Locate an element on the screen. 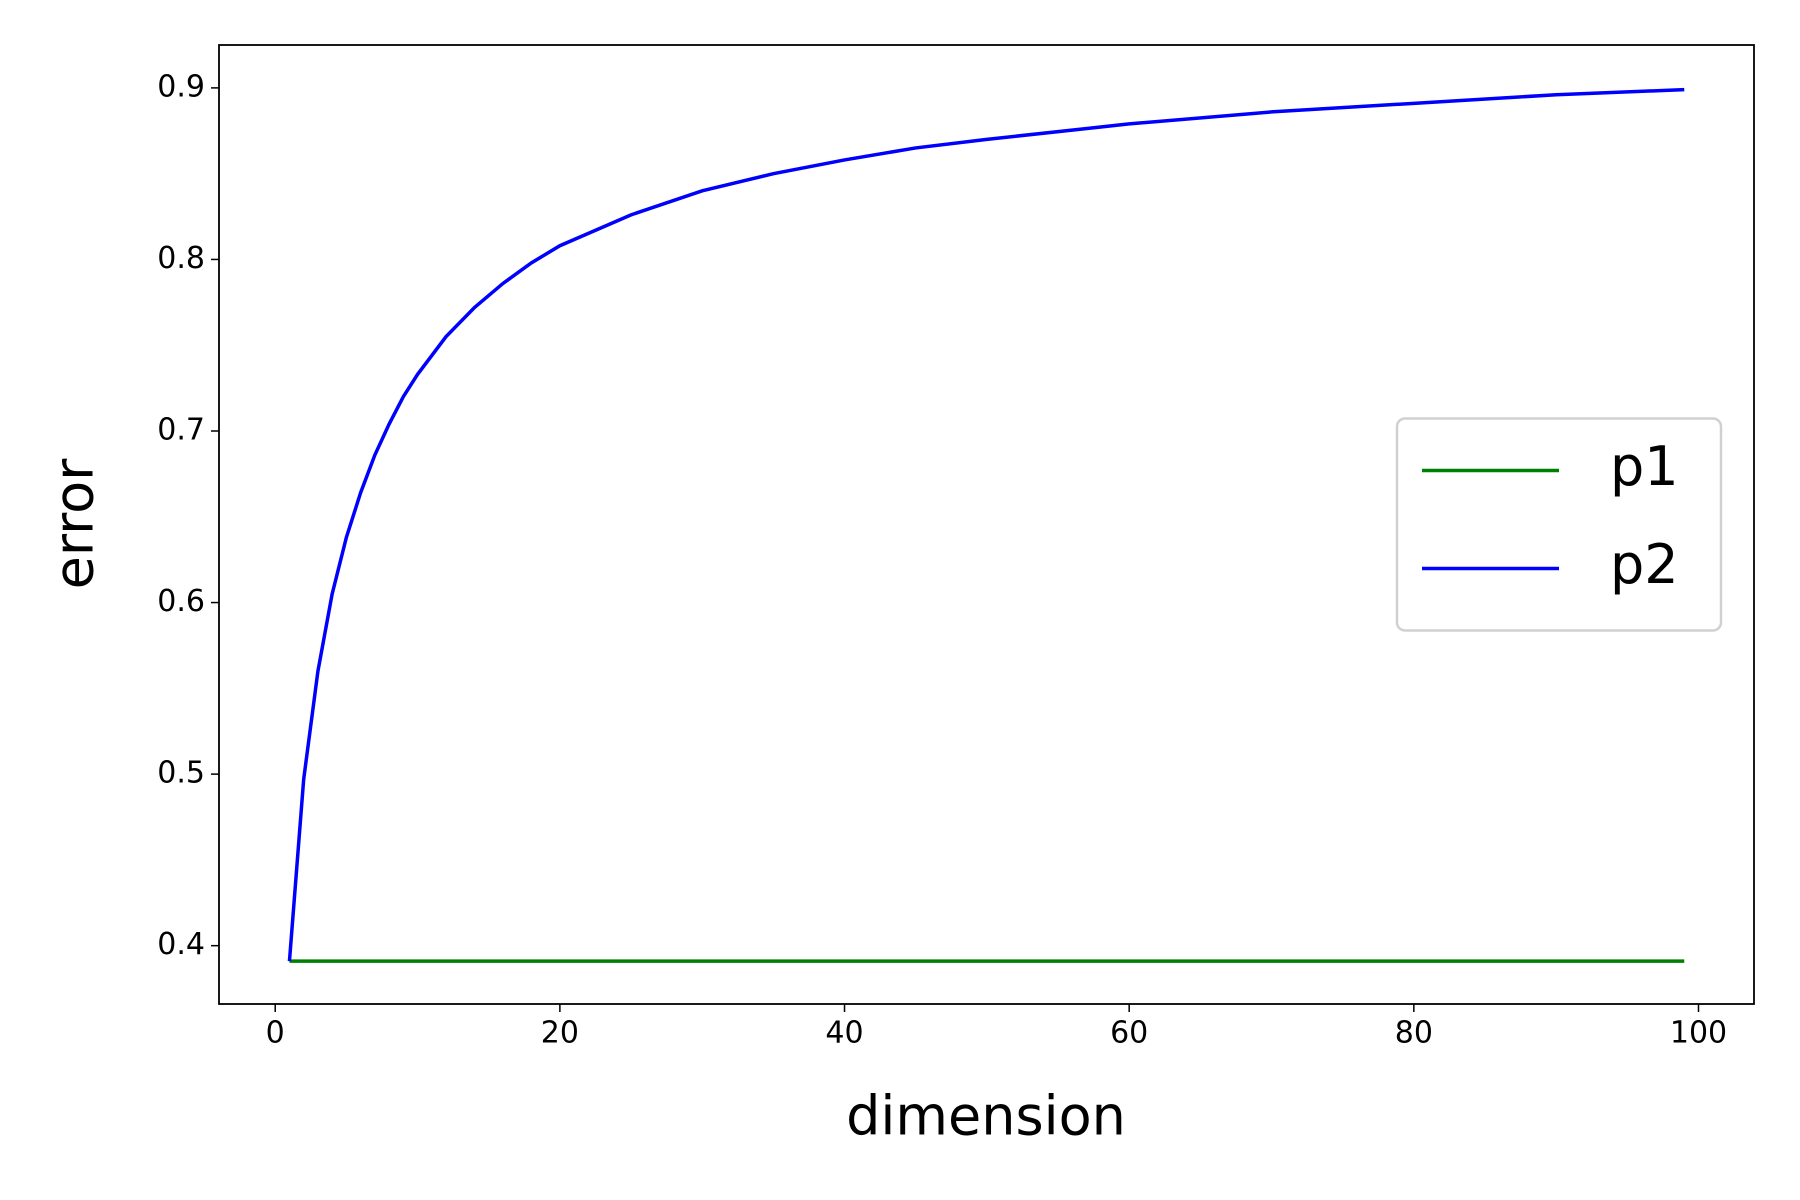 This screenshot has width=1800, height=1200. x-tick-label: 40 is located at coordinates (844, 1033).